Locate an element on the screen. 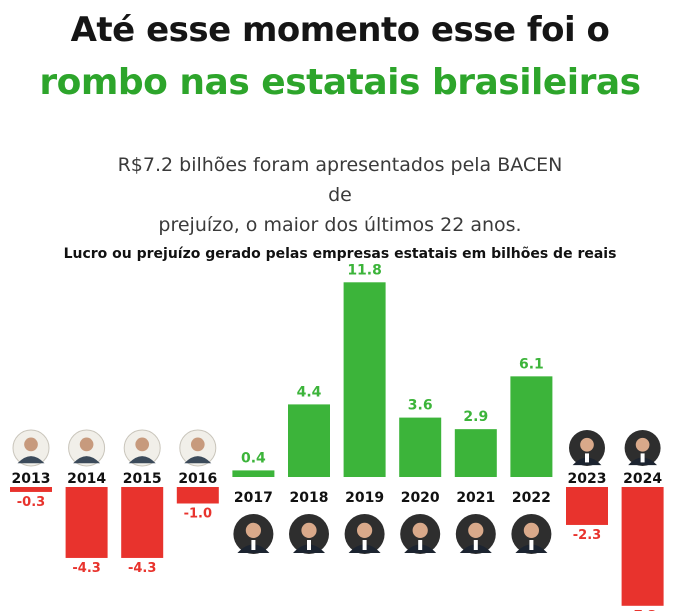  data-label: 11.8 is located at coordinates (364, 270).